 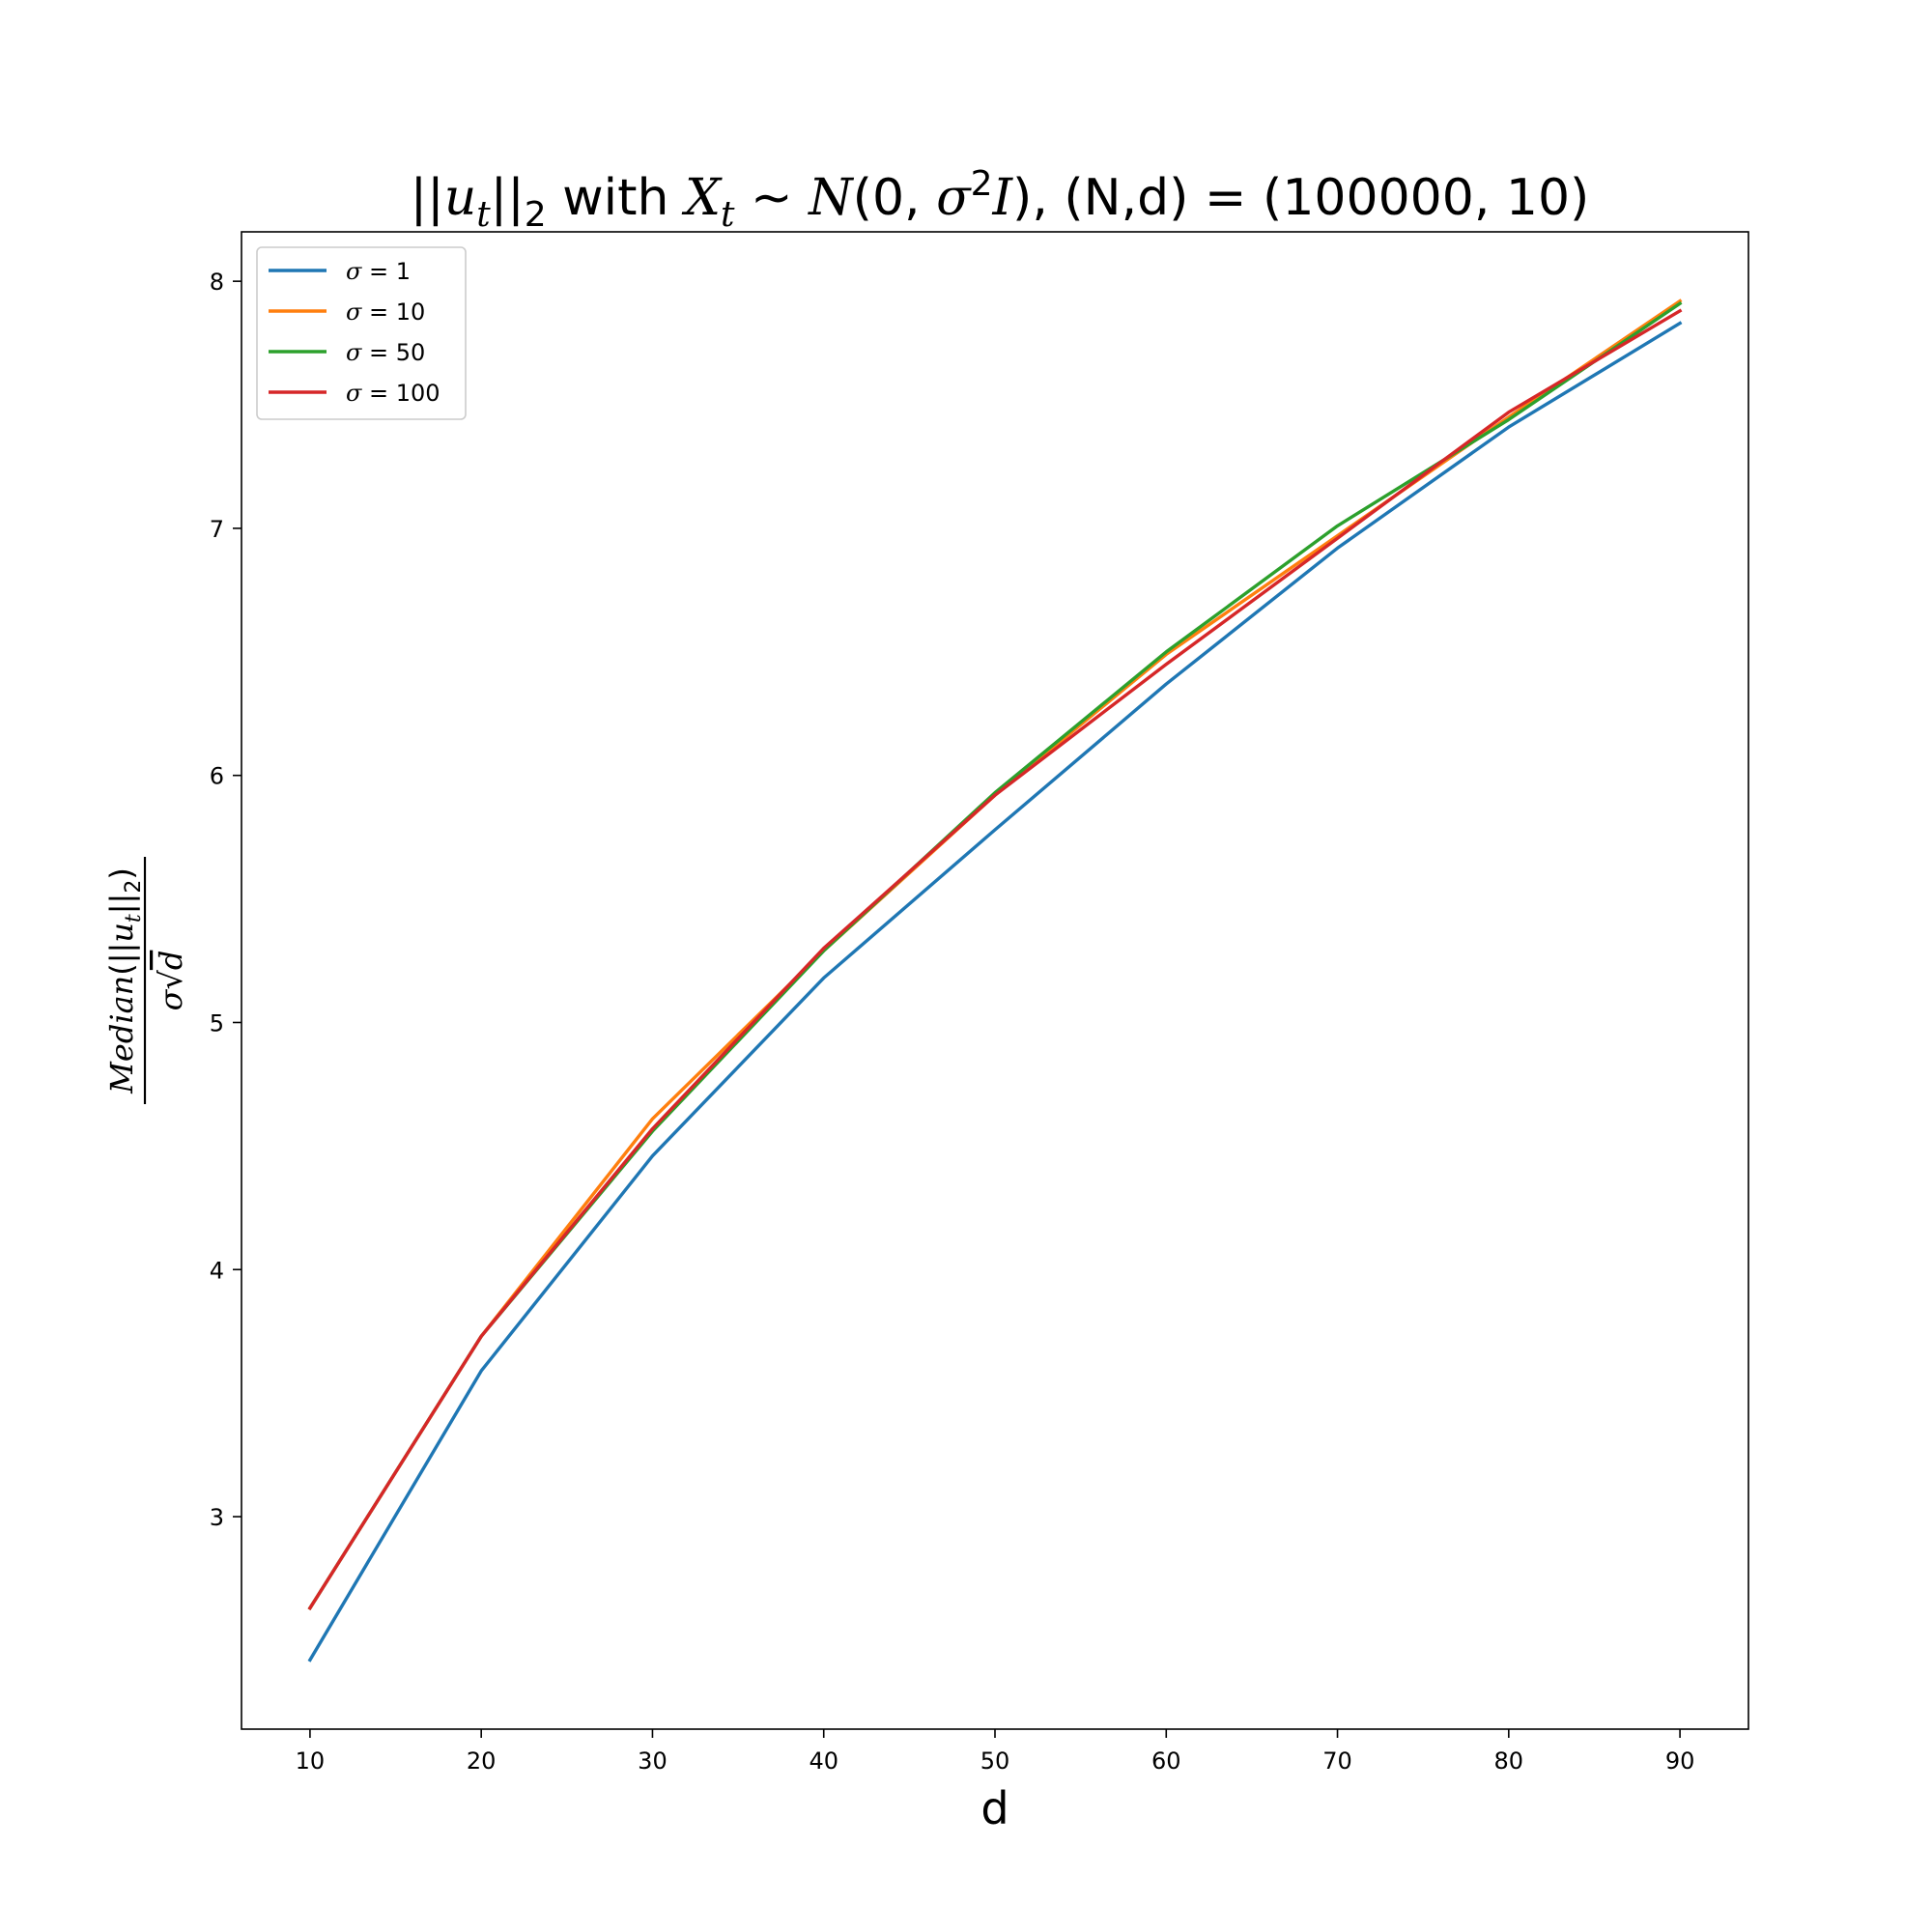 What do you see at coordinates (1680, 1761) in the screenshot?
I see `x-tick-label: 90` at bounding box center [1680, 1761].